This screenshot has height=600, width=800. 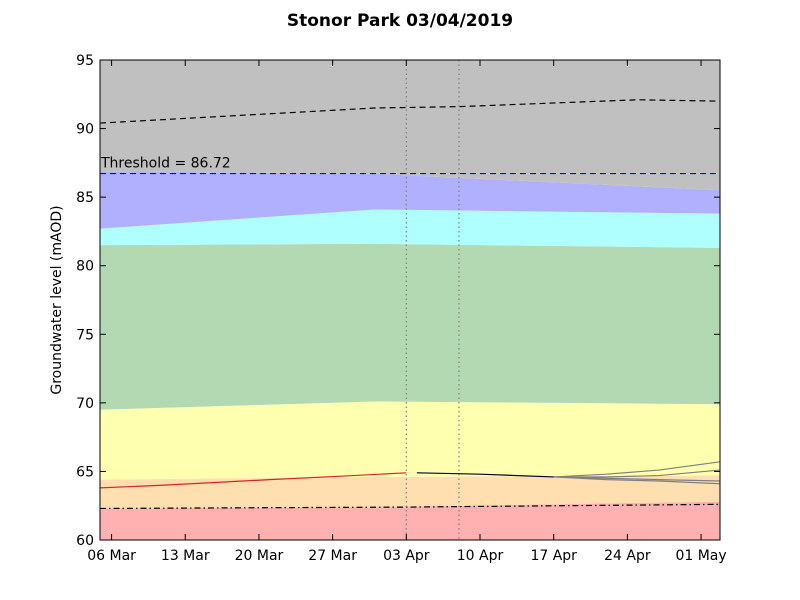 I want to click on x-tick-label: 13 Mar, so click(x=185, y=556).